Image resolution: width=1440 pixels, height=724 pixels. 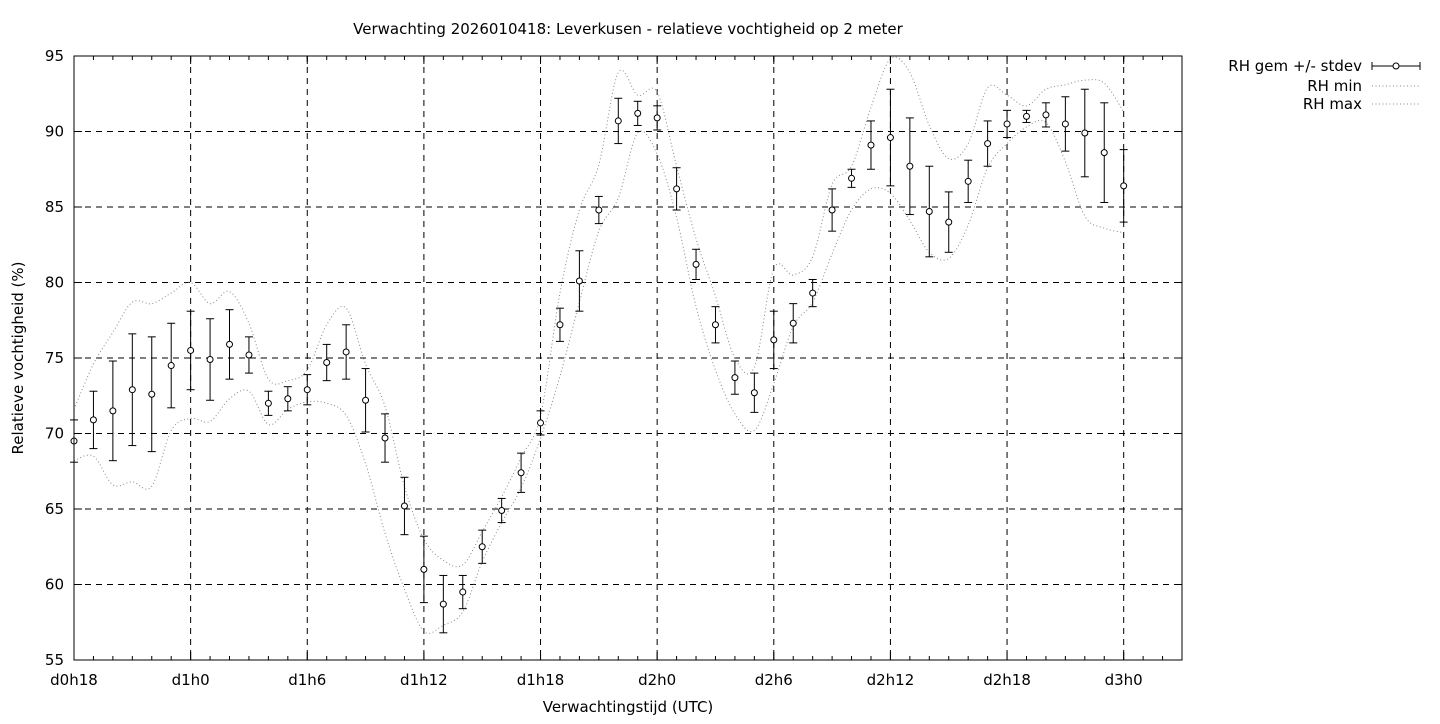 What do you see at coordinates (1332, 104) in the screenshot?
I see `legend-label: RH max` at bounding box center [1332, 104].